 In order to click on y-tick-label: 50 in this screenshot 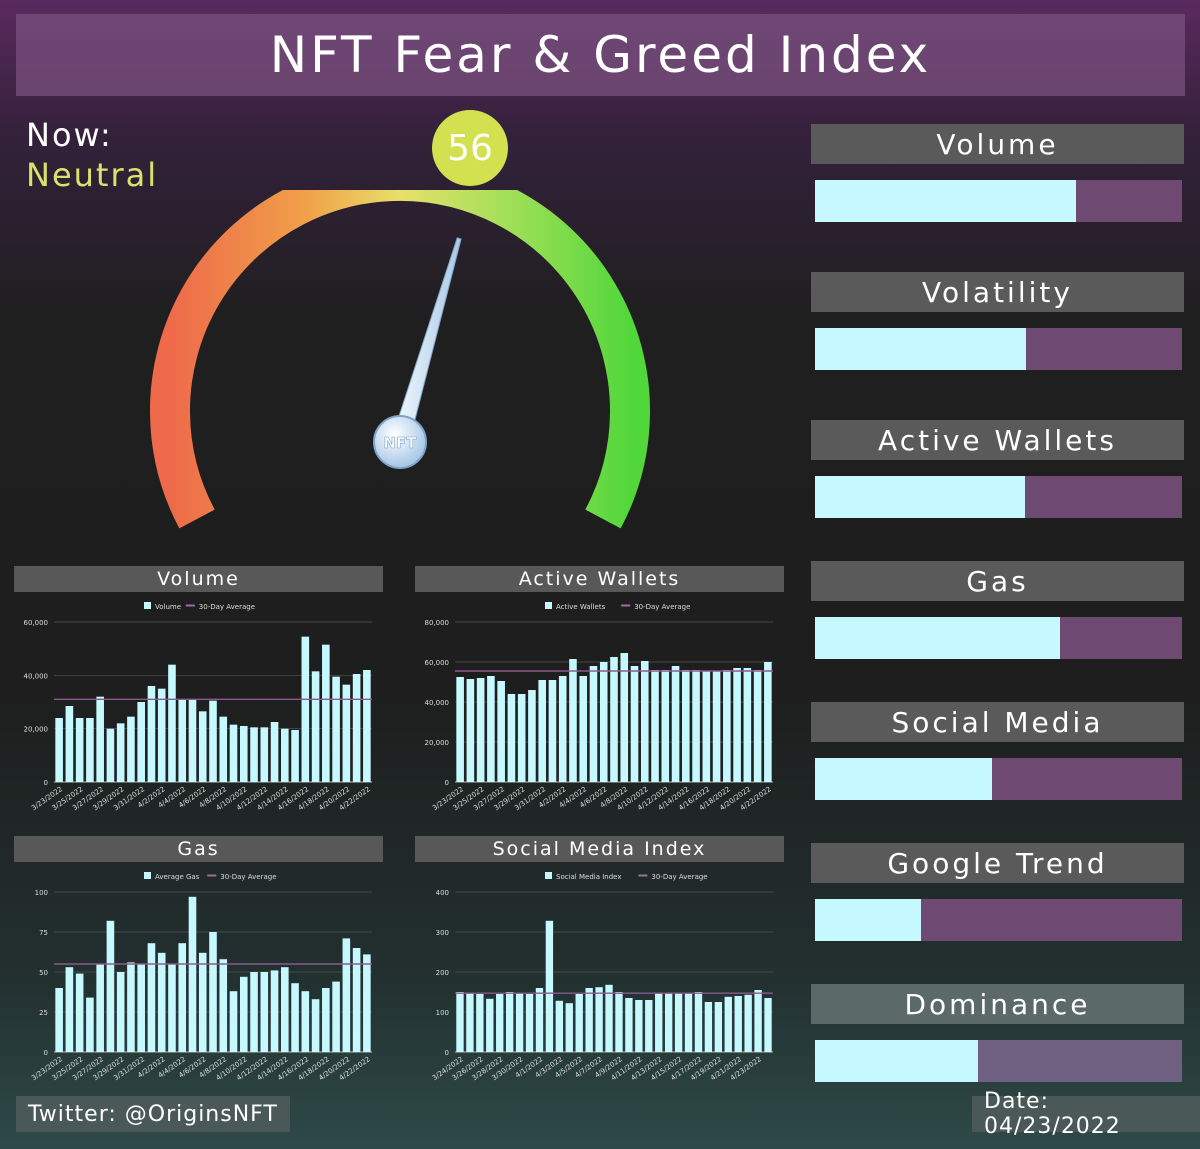, I will do `click(43, 973)`.